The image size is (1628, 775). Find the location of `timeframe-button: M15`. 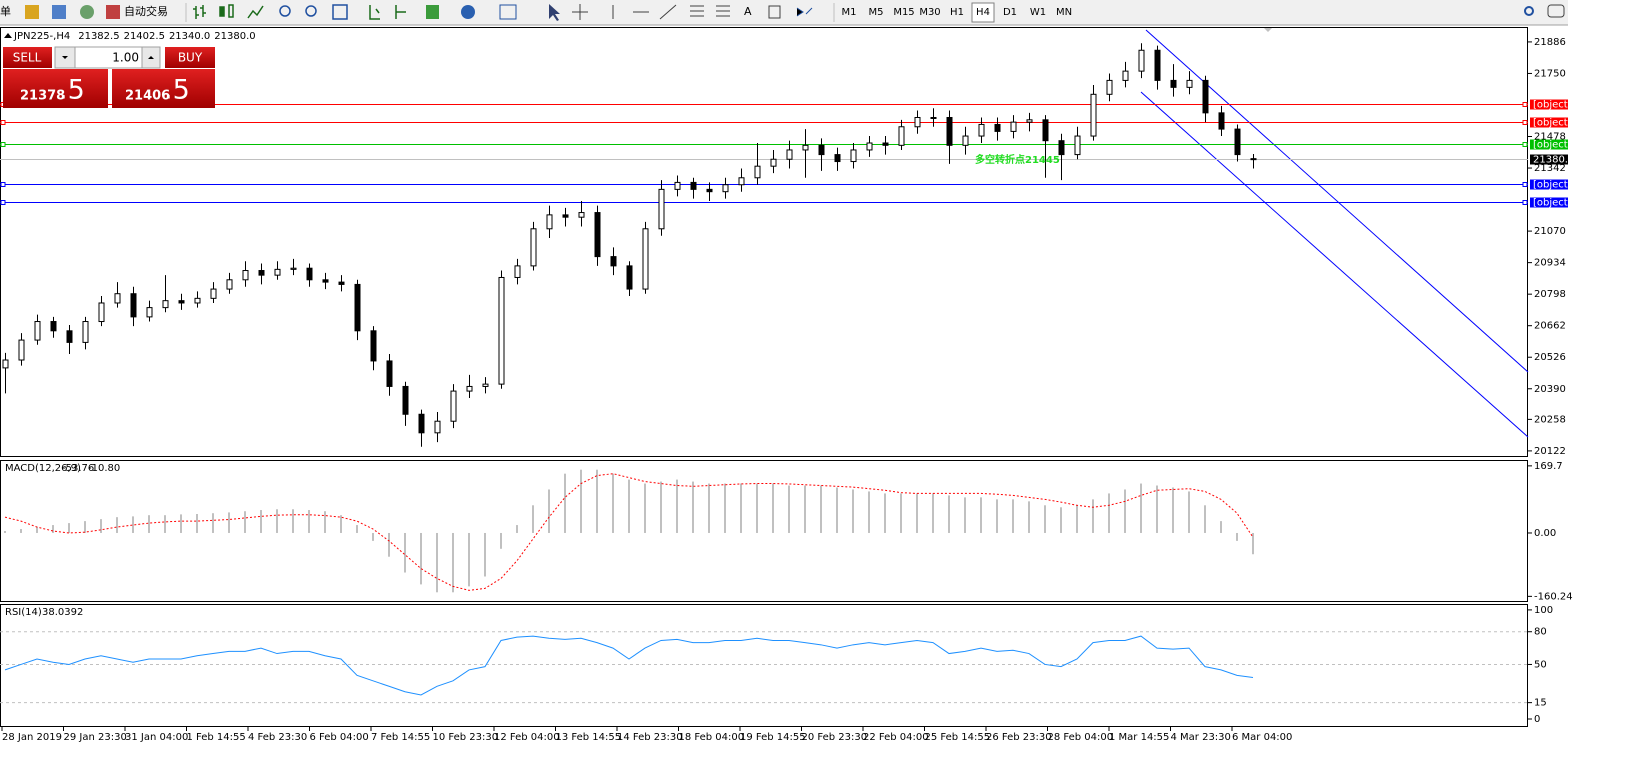

timeframe-button: M15 is located at coordinates (903, 12).